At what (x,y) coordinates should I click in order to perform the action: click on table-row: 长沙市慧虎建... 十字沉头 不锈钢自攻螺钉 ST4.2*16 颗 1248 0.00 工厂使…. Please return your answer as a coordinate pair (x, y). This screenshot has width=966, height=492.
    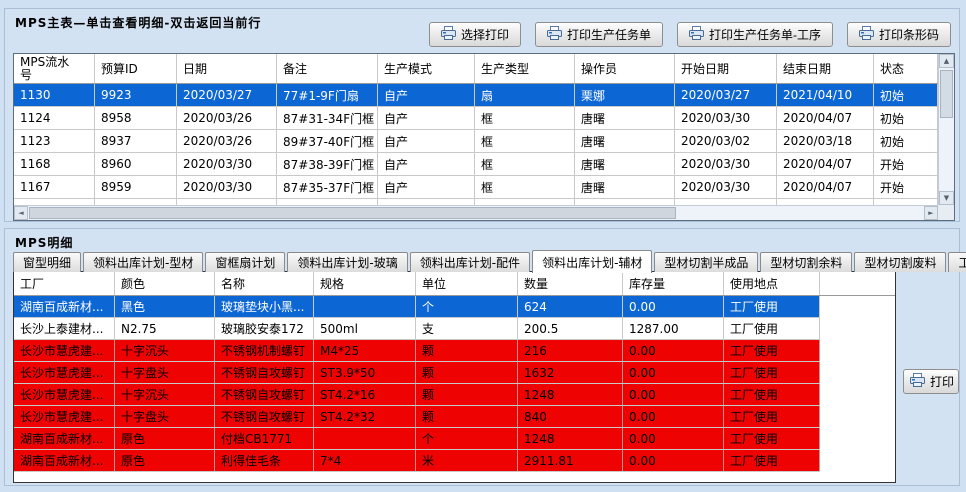
    Looking at the image, I should click on (417, 395).